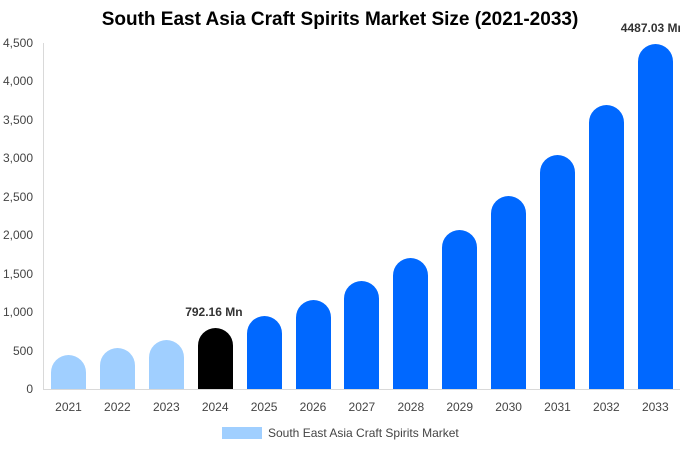  I want to click on legend-swatch, so click(242, 433).